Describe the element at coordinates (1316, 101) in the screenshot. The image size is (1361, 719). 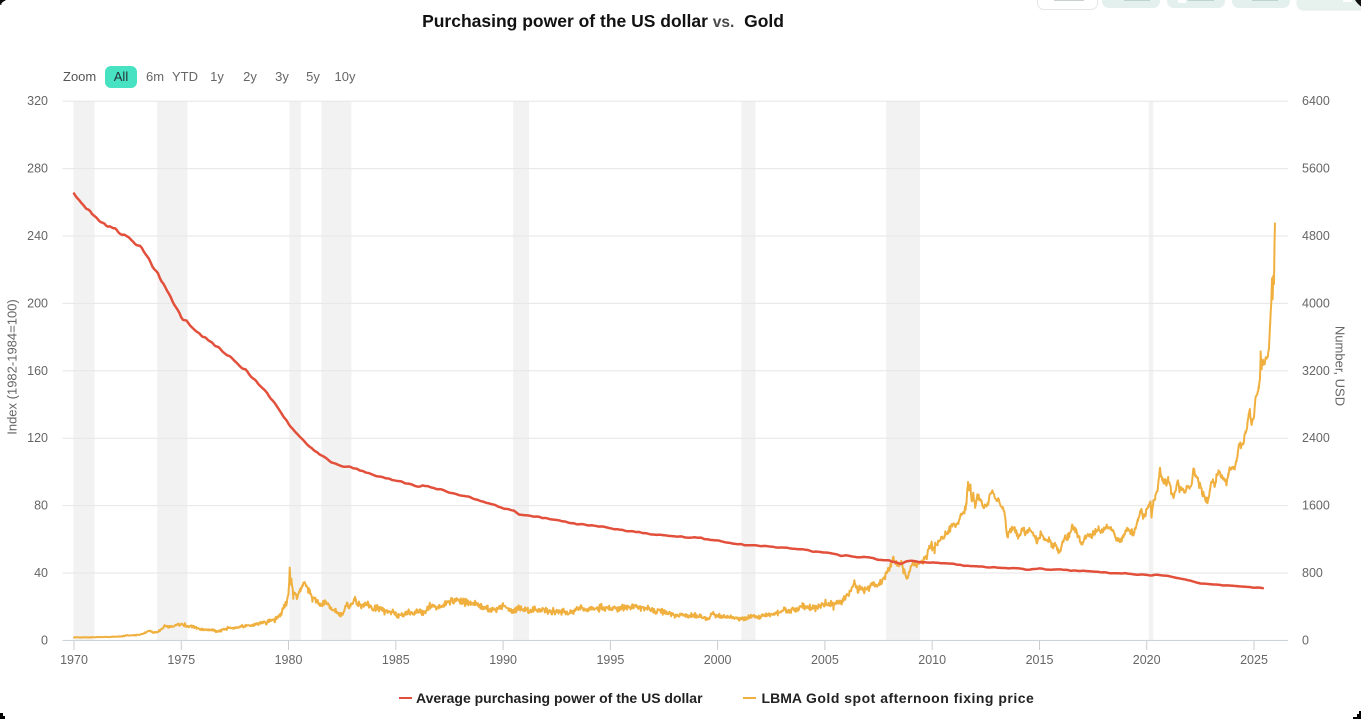
I see `svg-text: 6400` at that location.